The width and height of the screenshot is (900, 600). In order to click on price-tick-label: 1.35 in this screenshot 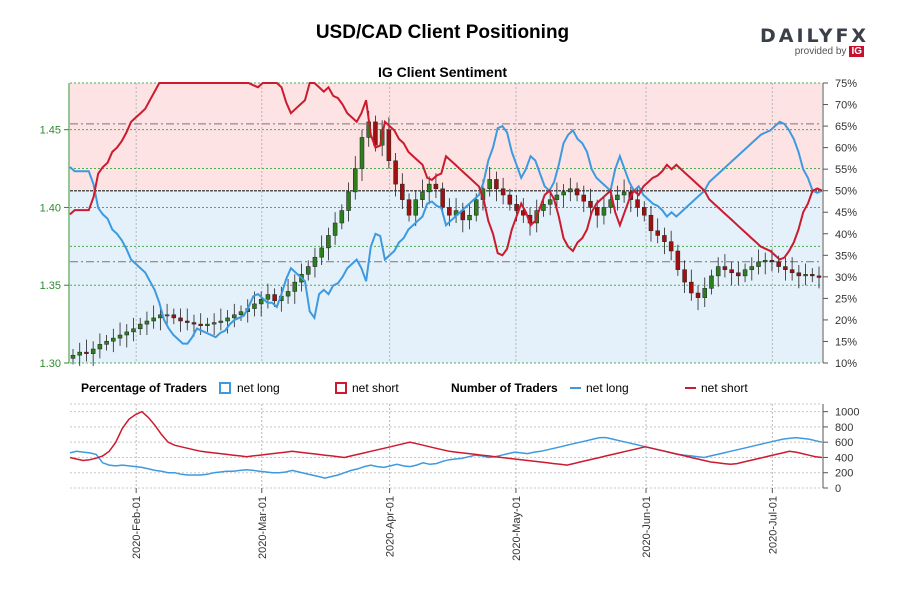, I will do `click(50, 286)`.